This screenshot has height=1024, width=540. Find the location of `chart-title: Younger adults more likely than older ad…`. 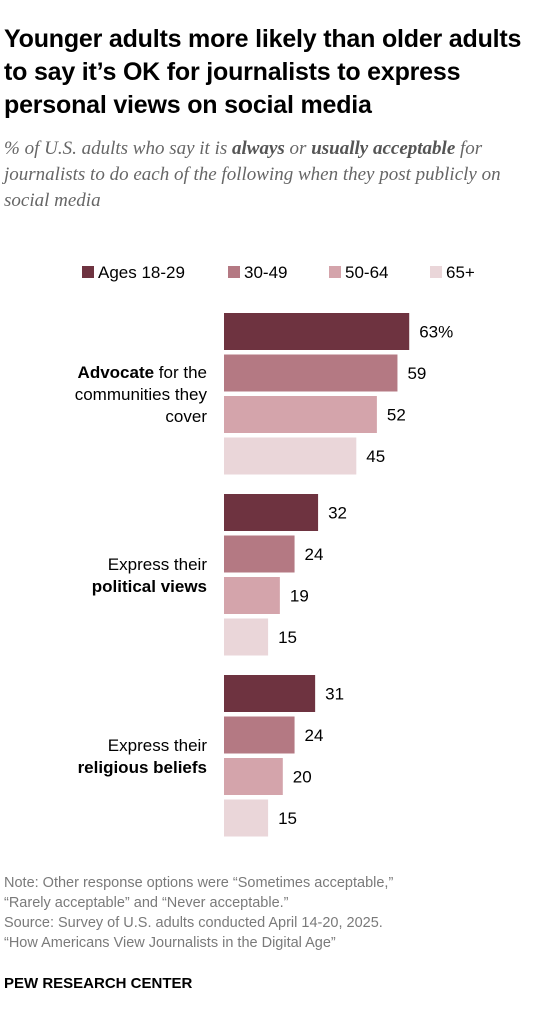

chart-title: Younger adults more likely than older ad… is located at coordinates (263, 72).